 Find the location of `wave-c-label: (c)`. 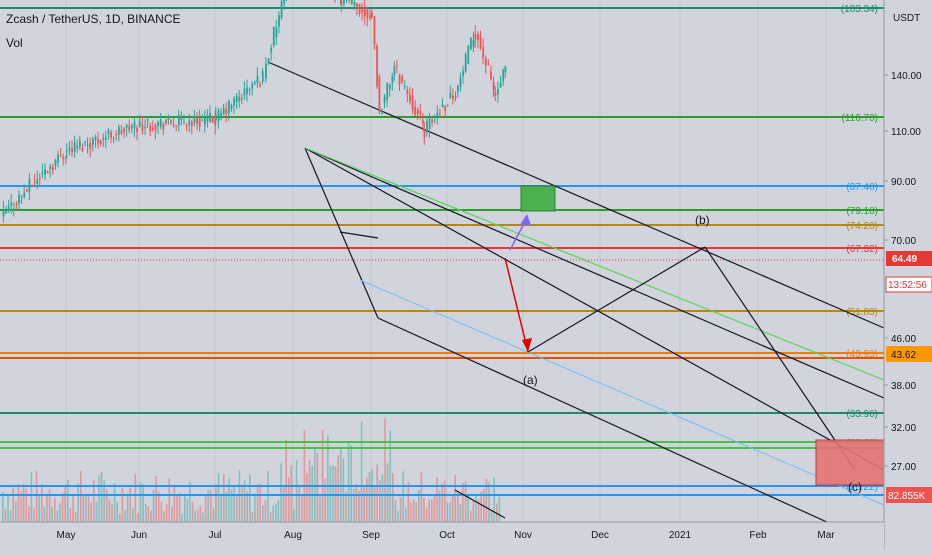

wave-c-label: (c) is located at coordinates (855, 487).